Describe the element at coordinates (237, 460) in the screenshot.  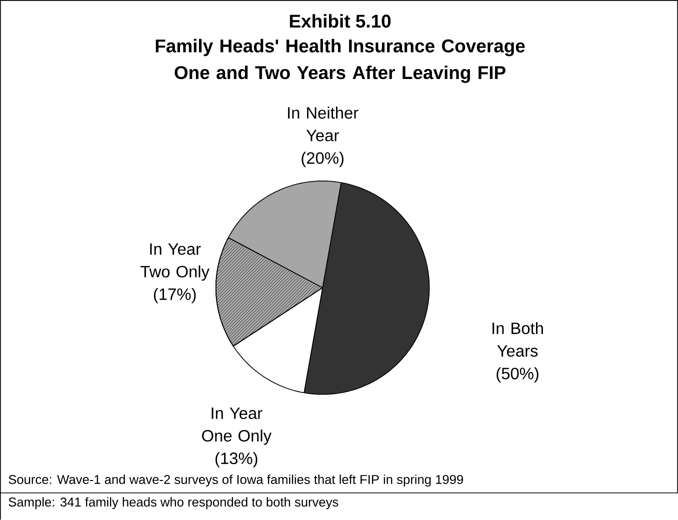
I see `data-label: (13%)` at that location.